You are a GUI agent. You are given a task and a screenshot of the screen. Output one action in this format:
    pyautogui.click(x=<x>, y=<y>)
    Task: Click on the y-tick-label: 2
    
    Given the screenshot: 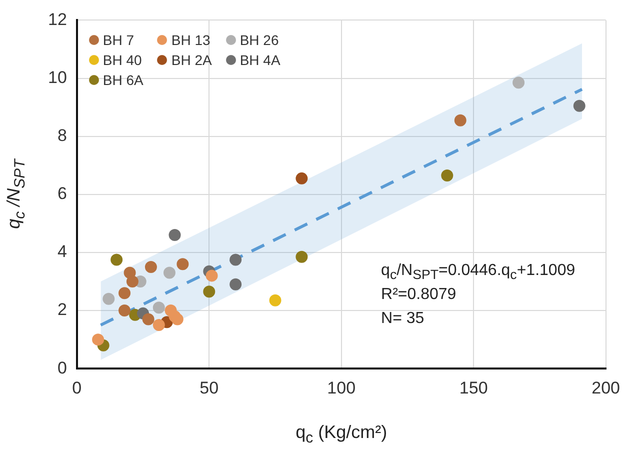 What is the action you would take?
    pyautogui.click(x=62, y=310)
    